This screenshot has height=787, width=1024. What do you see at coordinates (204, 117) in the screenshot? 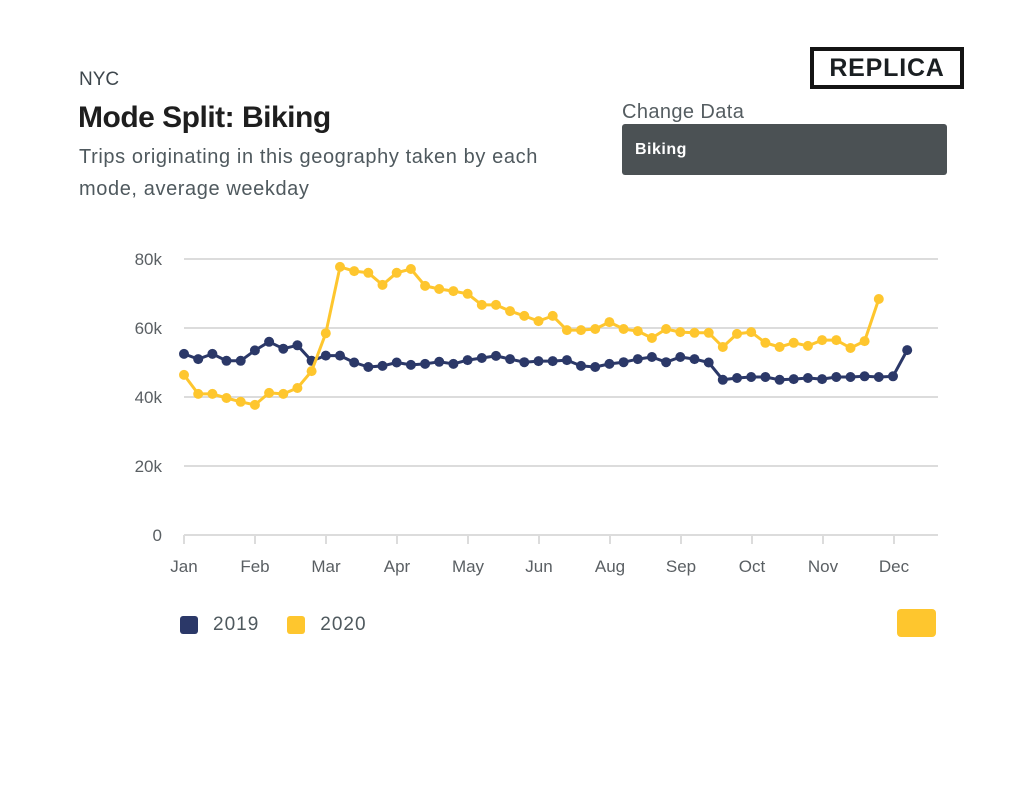
I see `chart-title: Mode Split: Biking` at bounding box center [204, 117].